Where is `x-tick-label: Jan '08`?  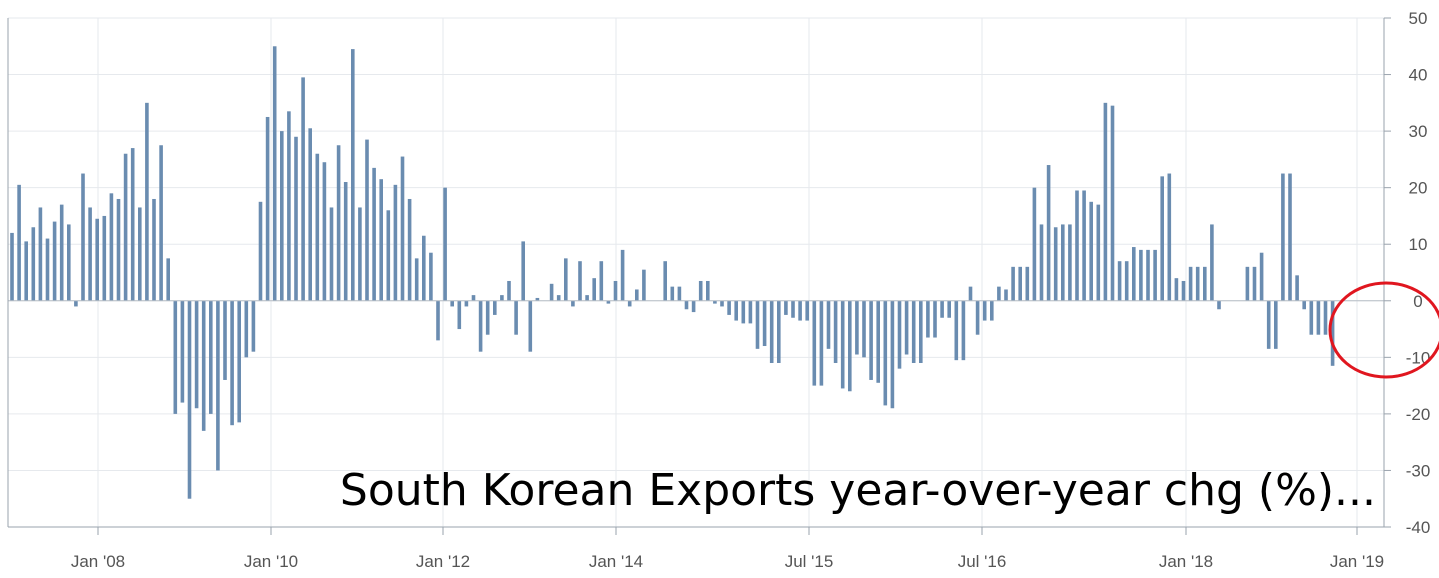
x-tick-label: Jan '08 is located at coordinates (98, 561).